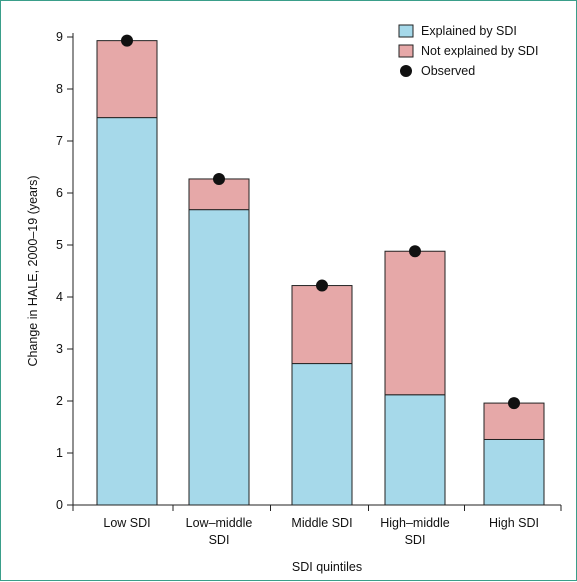 The width and height of the screenshot is (577, 582). Describe the element at coordinates (469, 31) in the screenshot. I see `legend-label-0: Explained by SDI` at that location.